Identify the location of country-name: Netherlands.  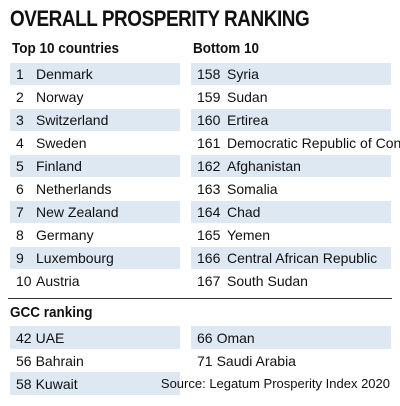
(74, 189).